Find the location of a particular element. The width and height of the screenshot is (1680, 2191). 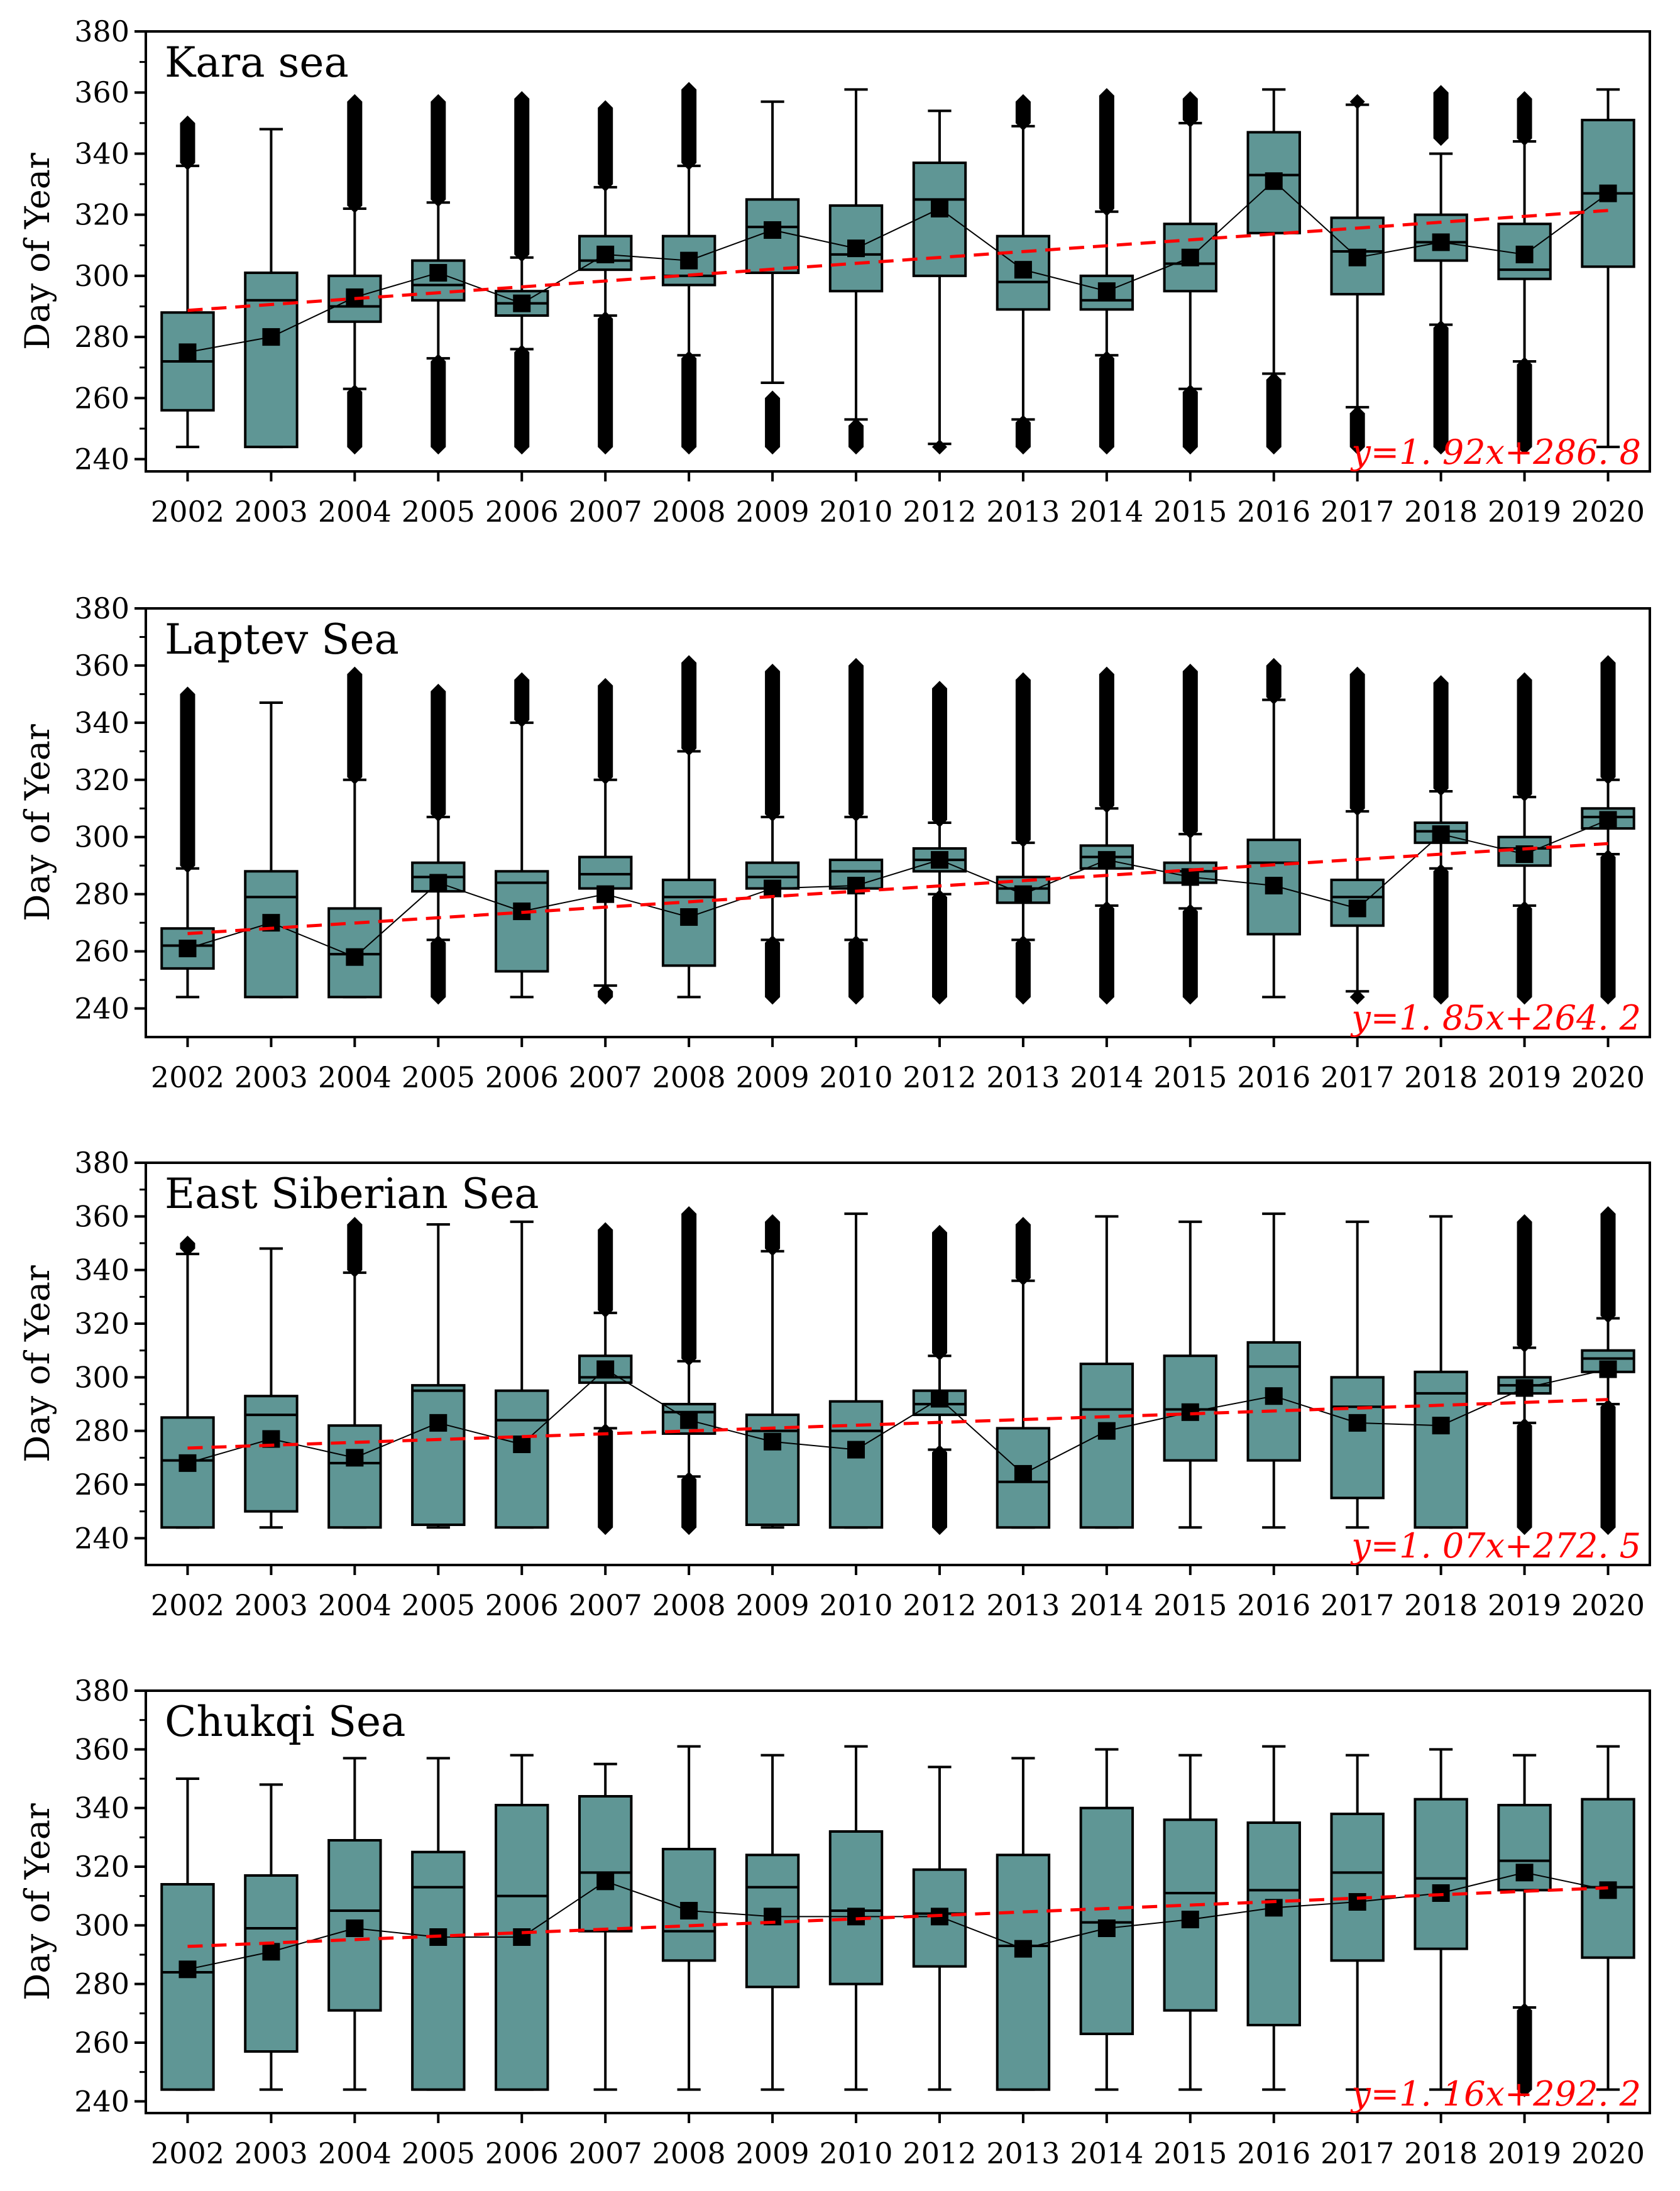

x-tick-label: 2017 is located at coordinates (1357, 512).